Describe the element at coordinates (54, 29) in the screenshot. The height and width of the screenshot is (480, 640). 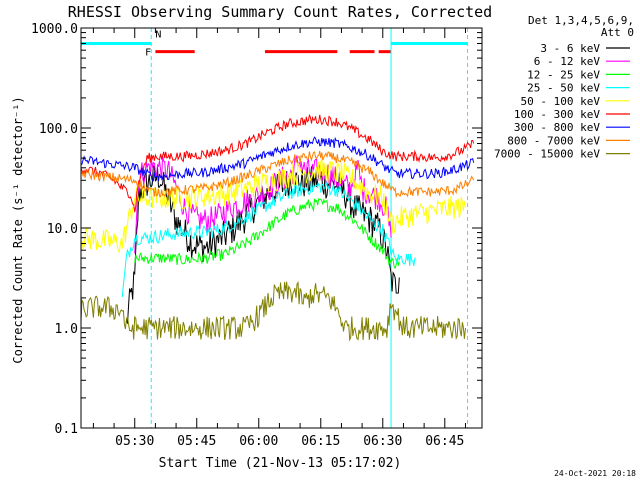
I see `y-tick-label-4: 1000.0` at that location.